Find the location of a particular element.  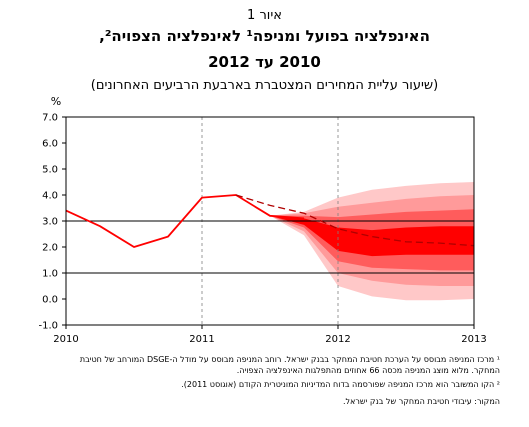

y-tick-label: 5.0 is located at coordinates (50, 170).